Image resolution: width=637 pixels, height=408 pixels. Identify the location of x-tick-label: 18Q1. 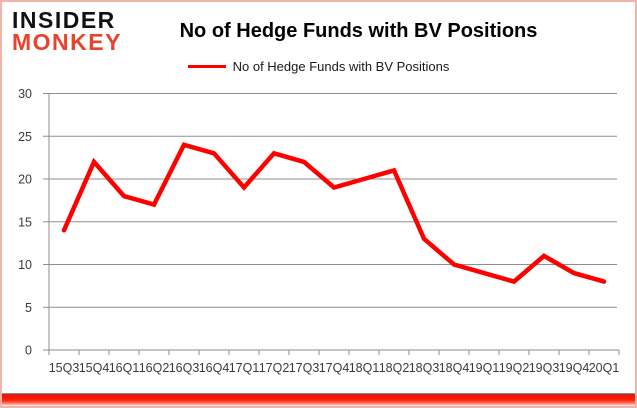
(364, 368).